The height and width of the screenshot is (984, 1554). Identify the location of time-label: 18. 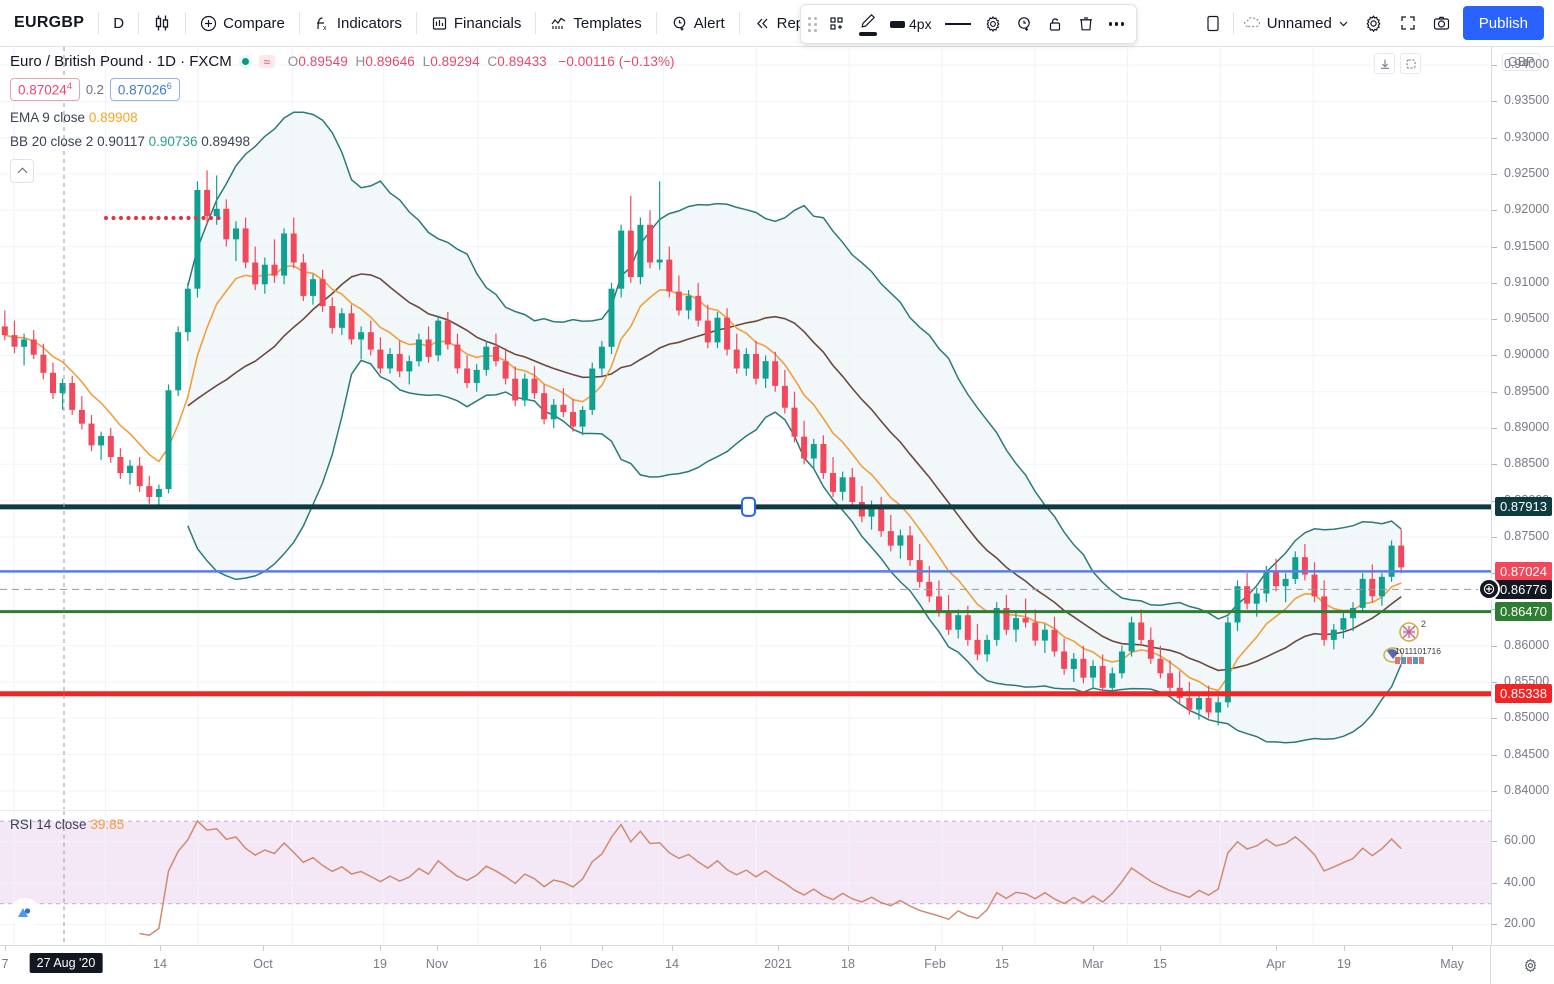
(848, 964).